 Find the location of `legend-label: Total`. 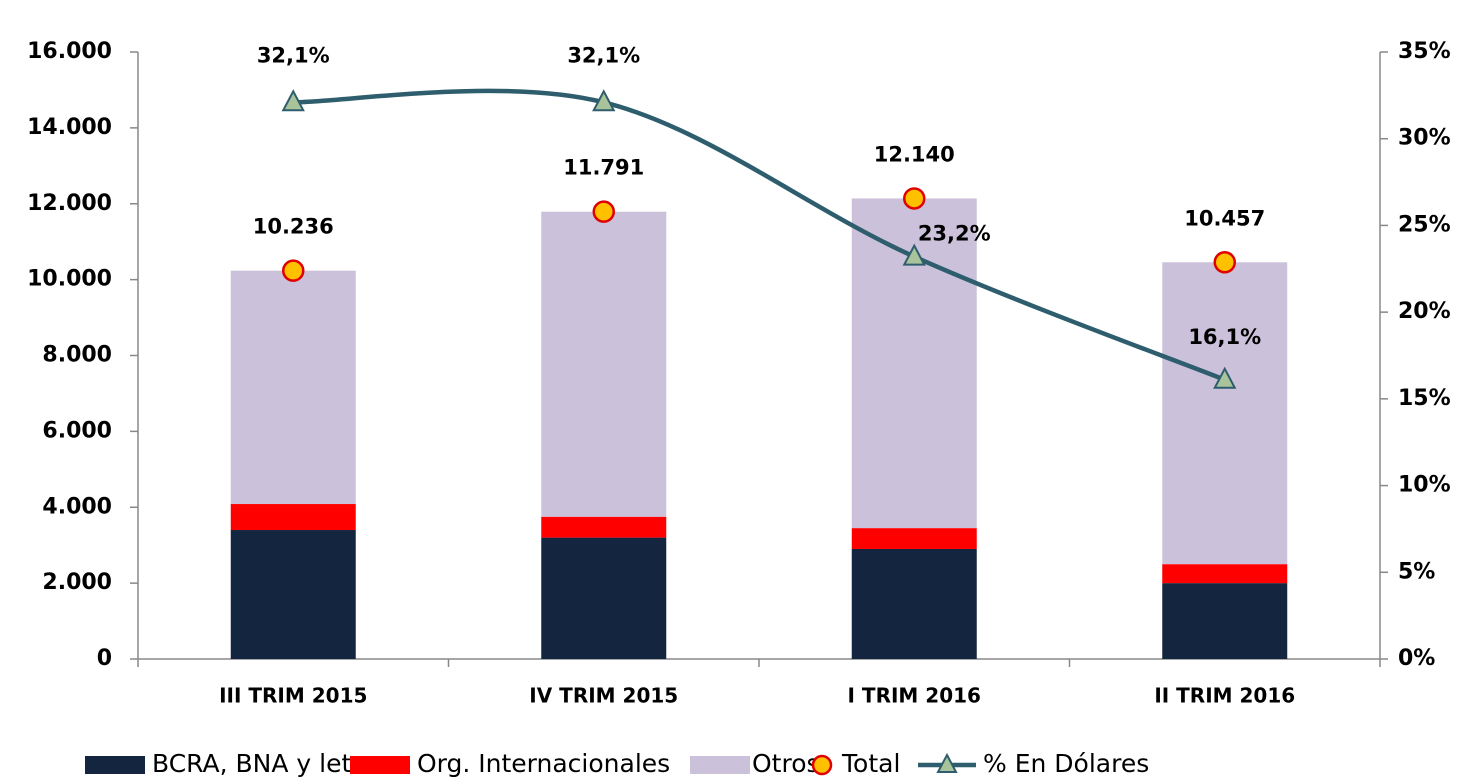

legend-label: Total is located at coordinates (870, 763).